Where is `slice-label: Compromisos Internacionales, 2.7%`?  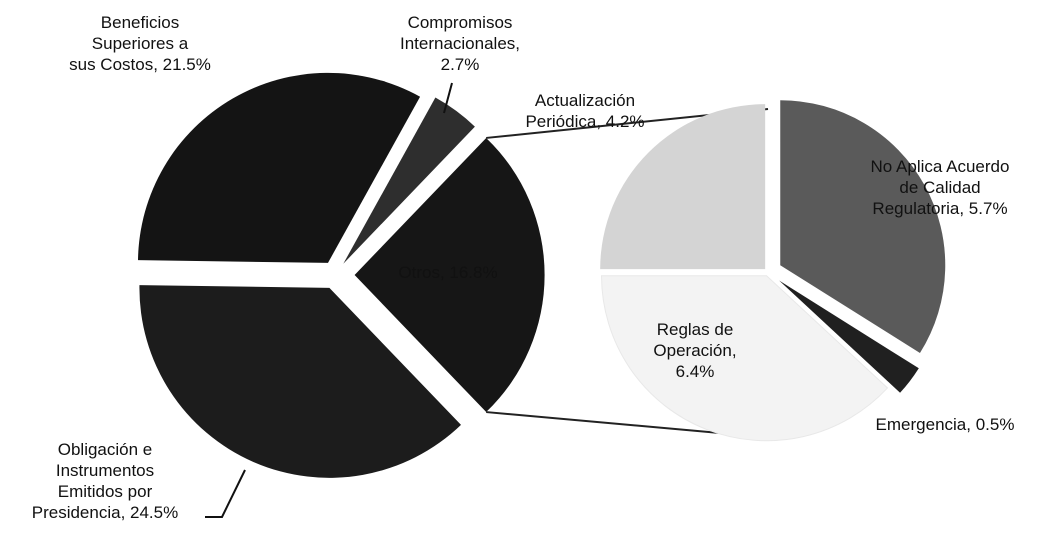
slice-label: Compromisos Internacionales, 2.7% is located at coordinates (460, 43).